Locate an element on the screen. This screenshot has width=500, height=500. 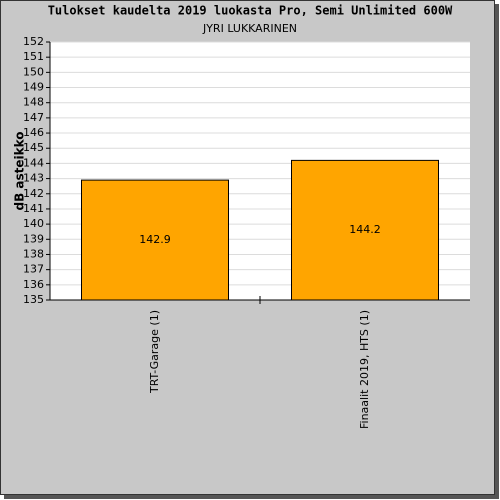
y-tick-label: 145 is located at coordinates (33, 147).